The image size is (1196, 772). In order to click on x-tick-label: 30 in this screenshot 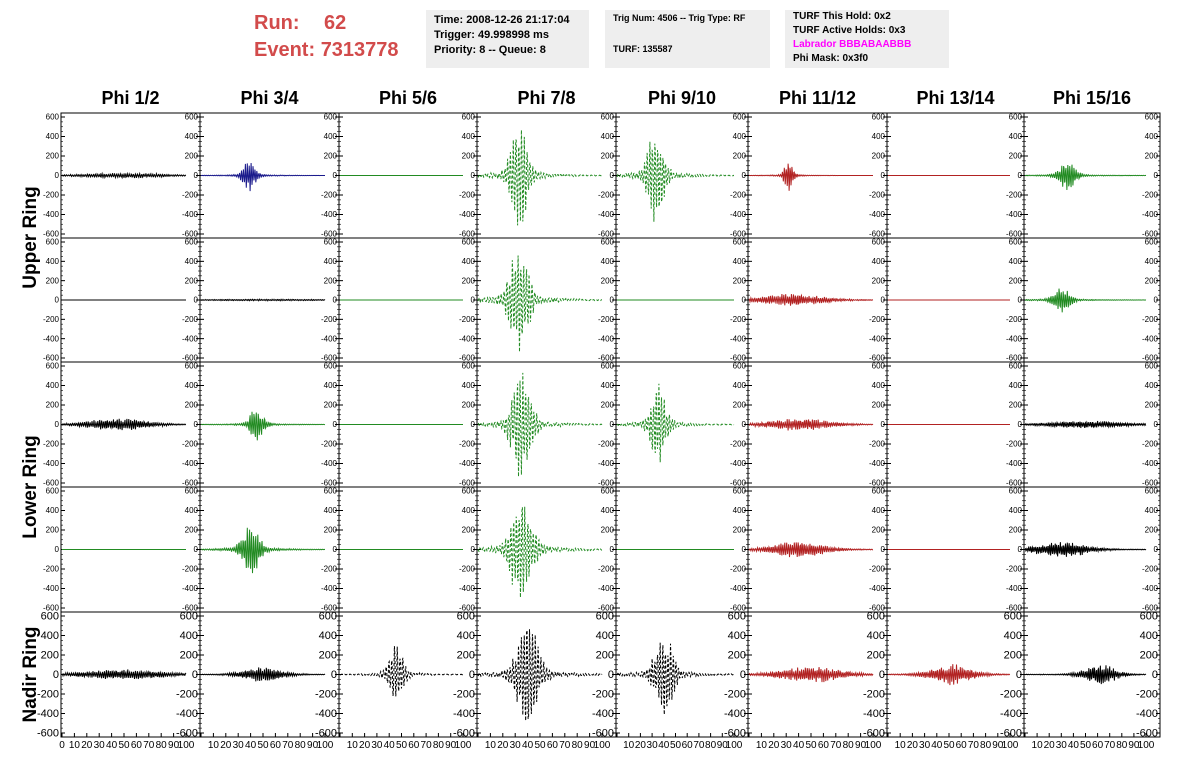, I will do `click(100, 745)`.